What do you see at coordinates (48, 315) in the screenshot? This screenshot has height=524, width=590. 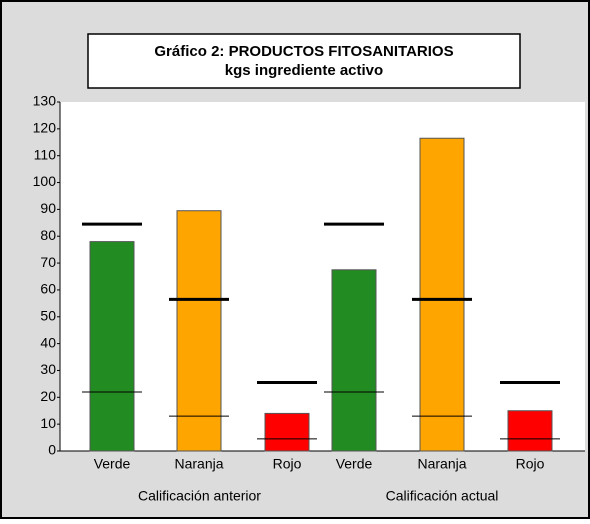 I see `y-tick-label: 50` at bounding box center [48, 315].